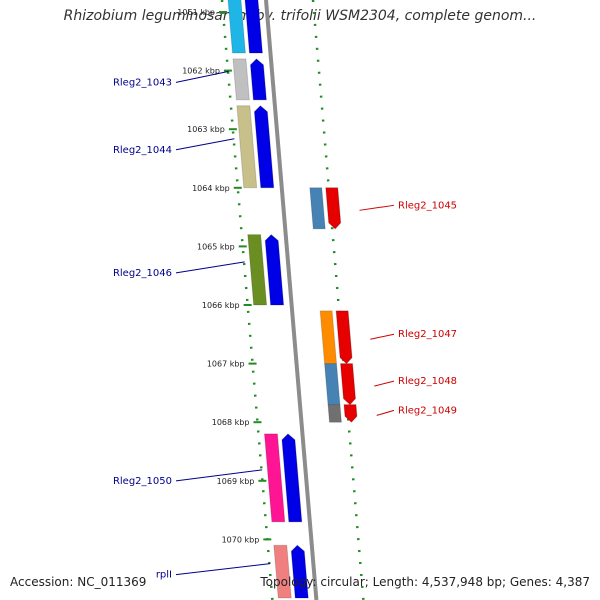  I want to click on gene-label: Rleg2_1048, so click(427, 381).